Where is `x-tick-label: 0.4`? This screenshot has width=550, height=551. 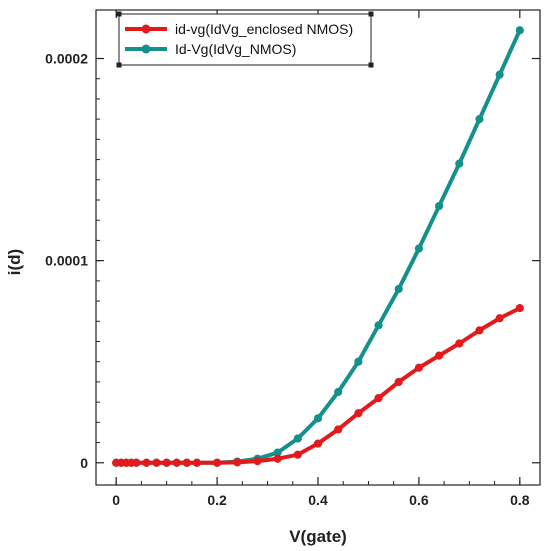 x-tick-label: 0.4 is located at coordinates (318, 500).